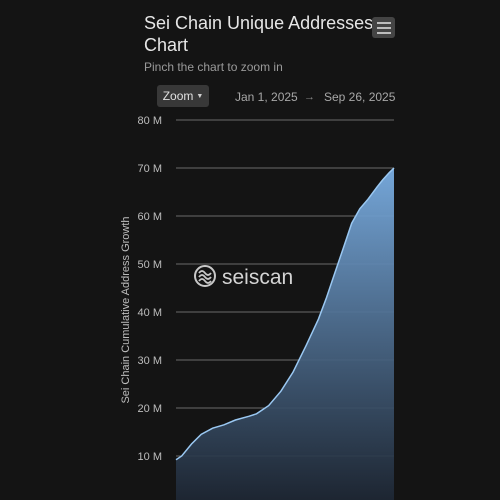  Describe the element at coordinates (257, 277) in the screenshot. I see `watermark-text: seiscan` at that location.